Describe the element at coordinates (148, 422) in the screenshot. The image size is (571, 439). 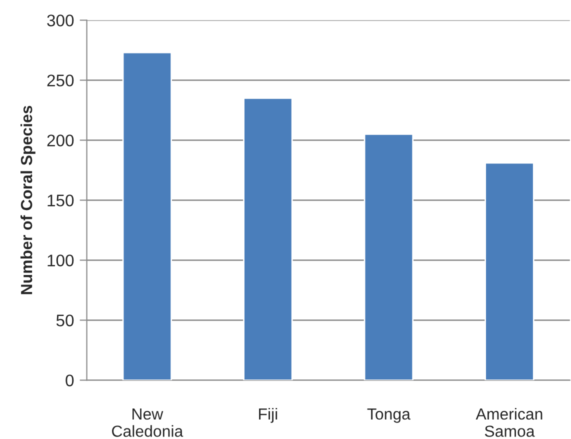
I see `x-tick-label: New Caledonia` at that location.